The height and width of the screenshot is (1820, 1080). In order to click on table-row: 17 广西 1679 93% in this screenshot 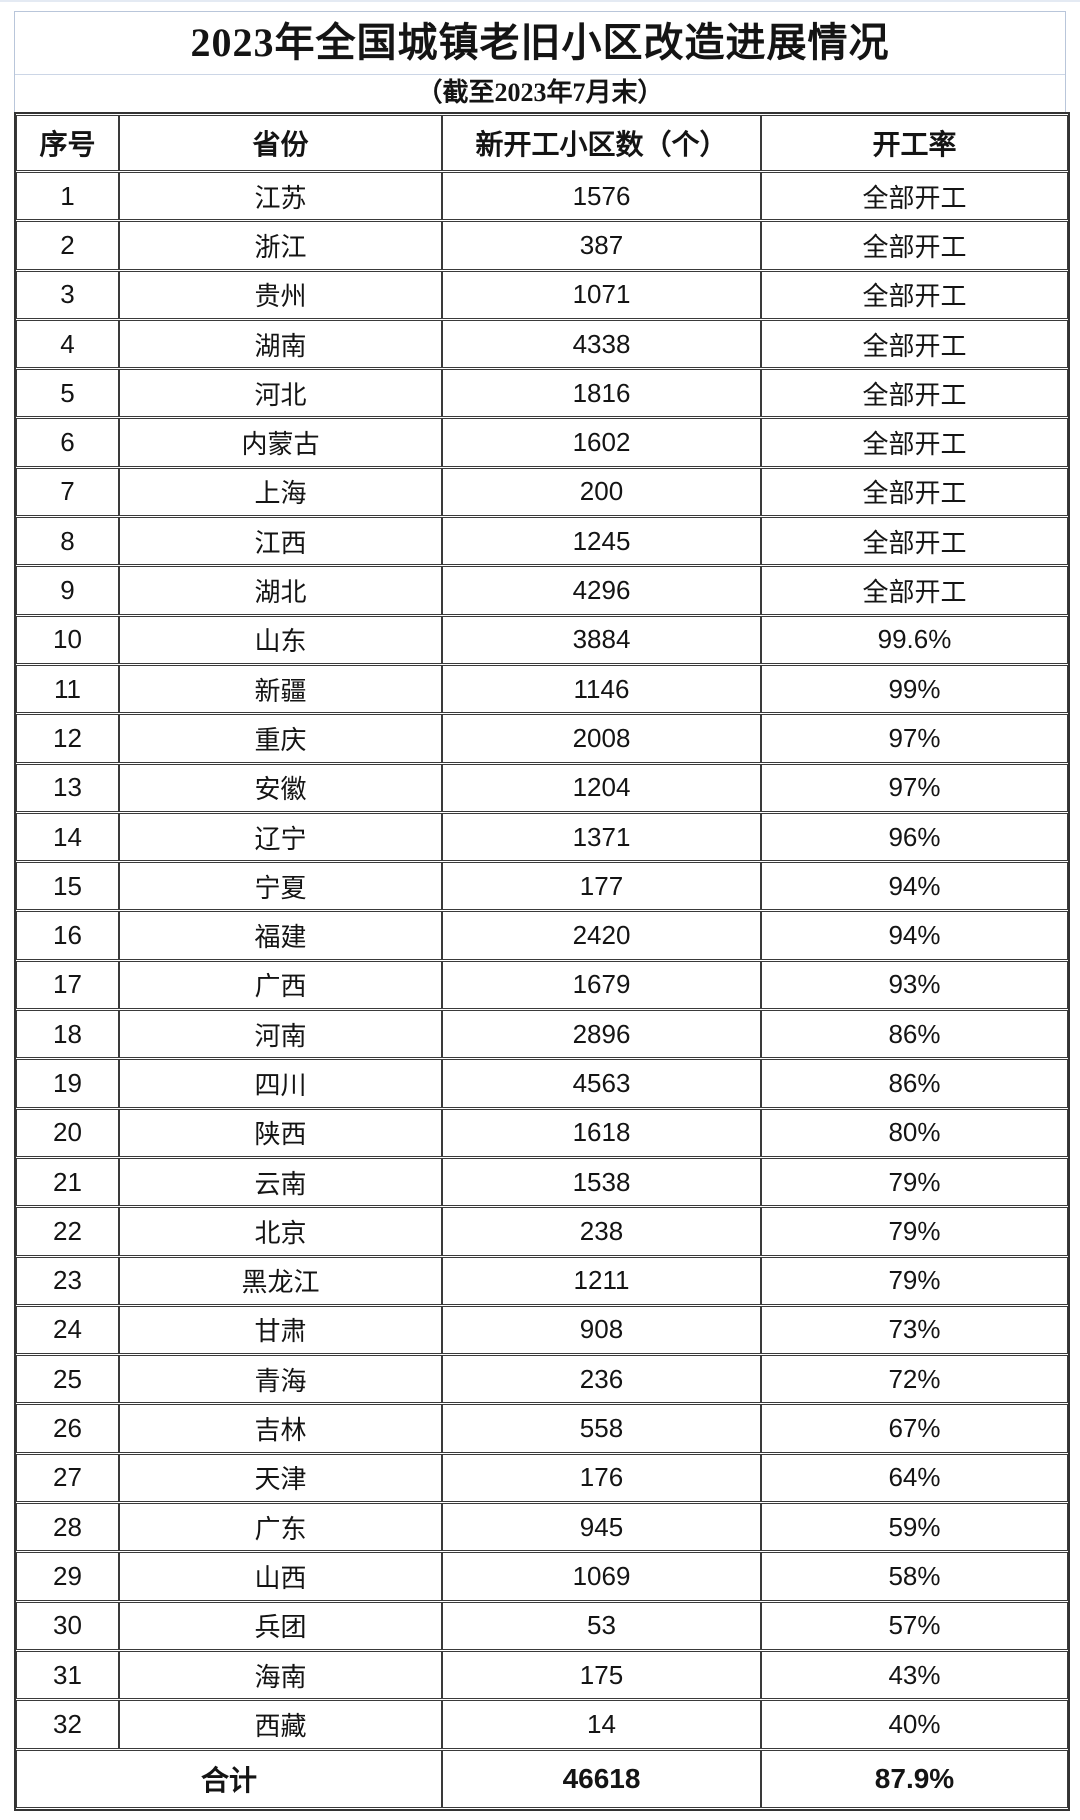, I will do `click(542, 985)`.